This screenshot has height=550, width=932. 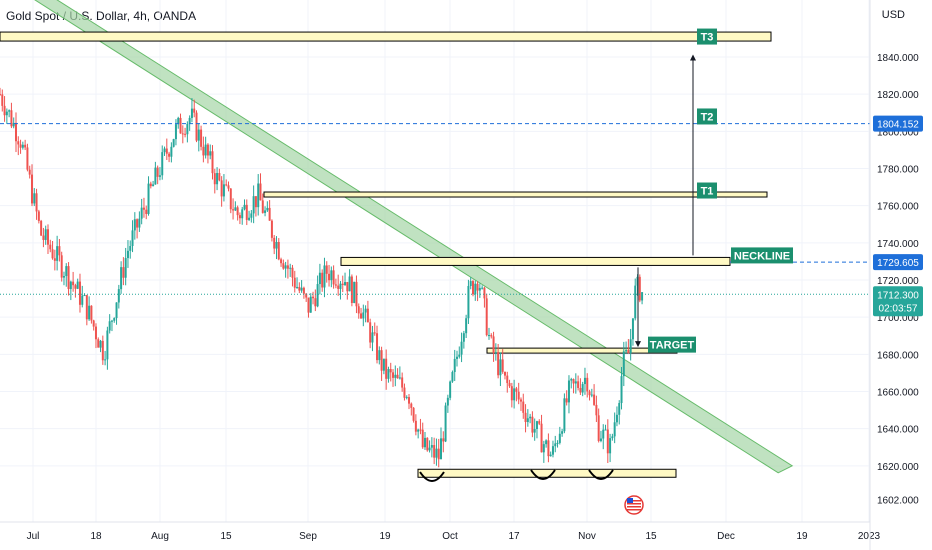 I want to click on x-tick-label: Aug, so click(x=160, y=536).